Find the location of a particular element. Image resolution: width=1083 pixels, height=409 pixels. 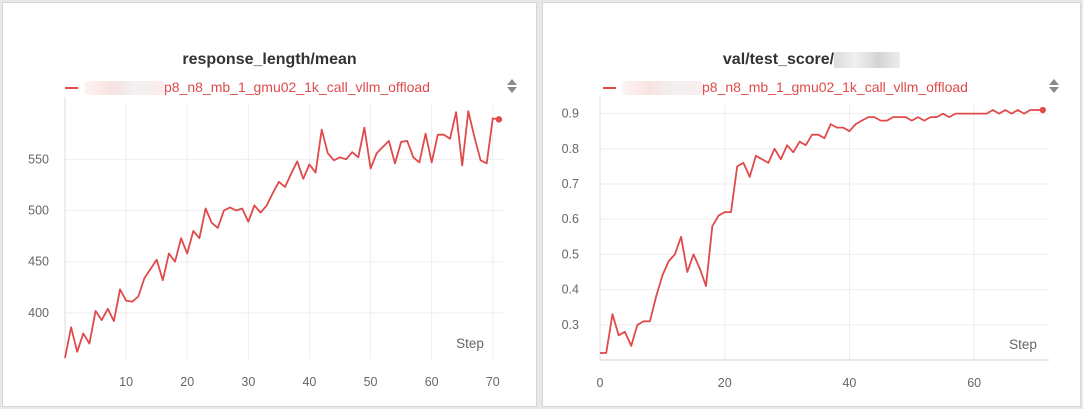

y-tick-label: 550 is located at coordinates (38, 159).